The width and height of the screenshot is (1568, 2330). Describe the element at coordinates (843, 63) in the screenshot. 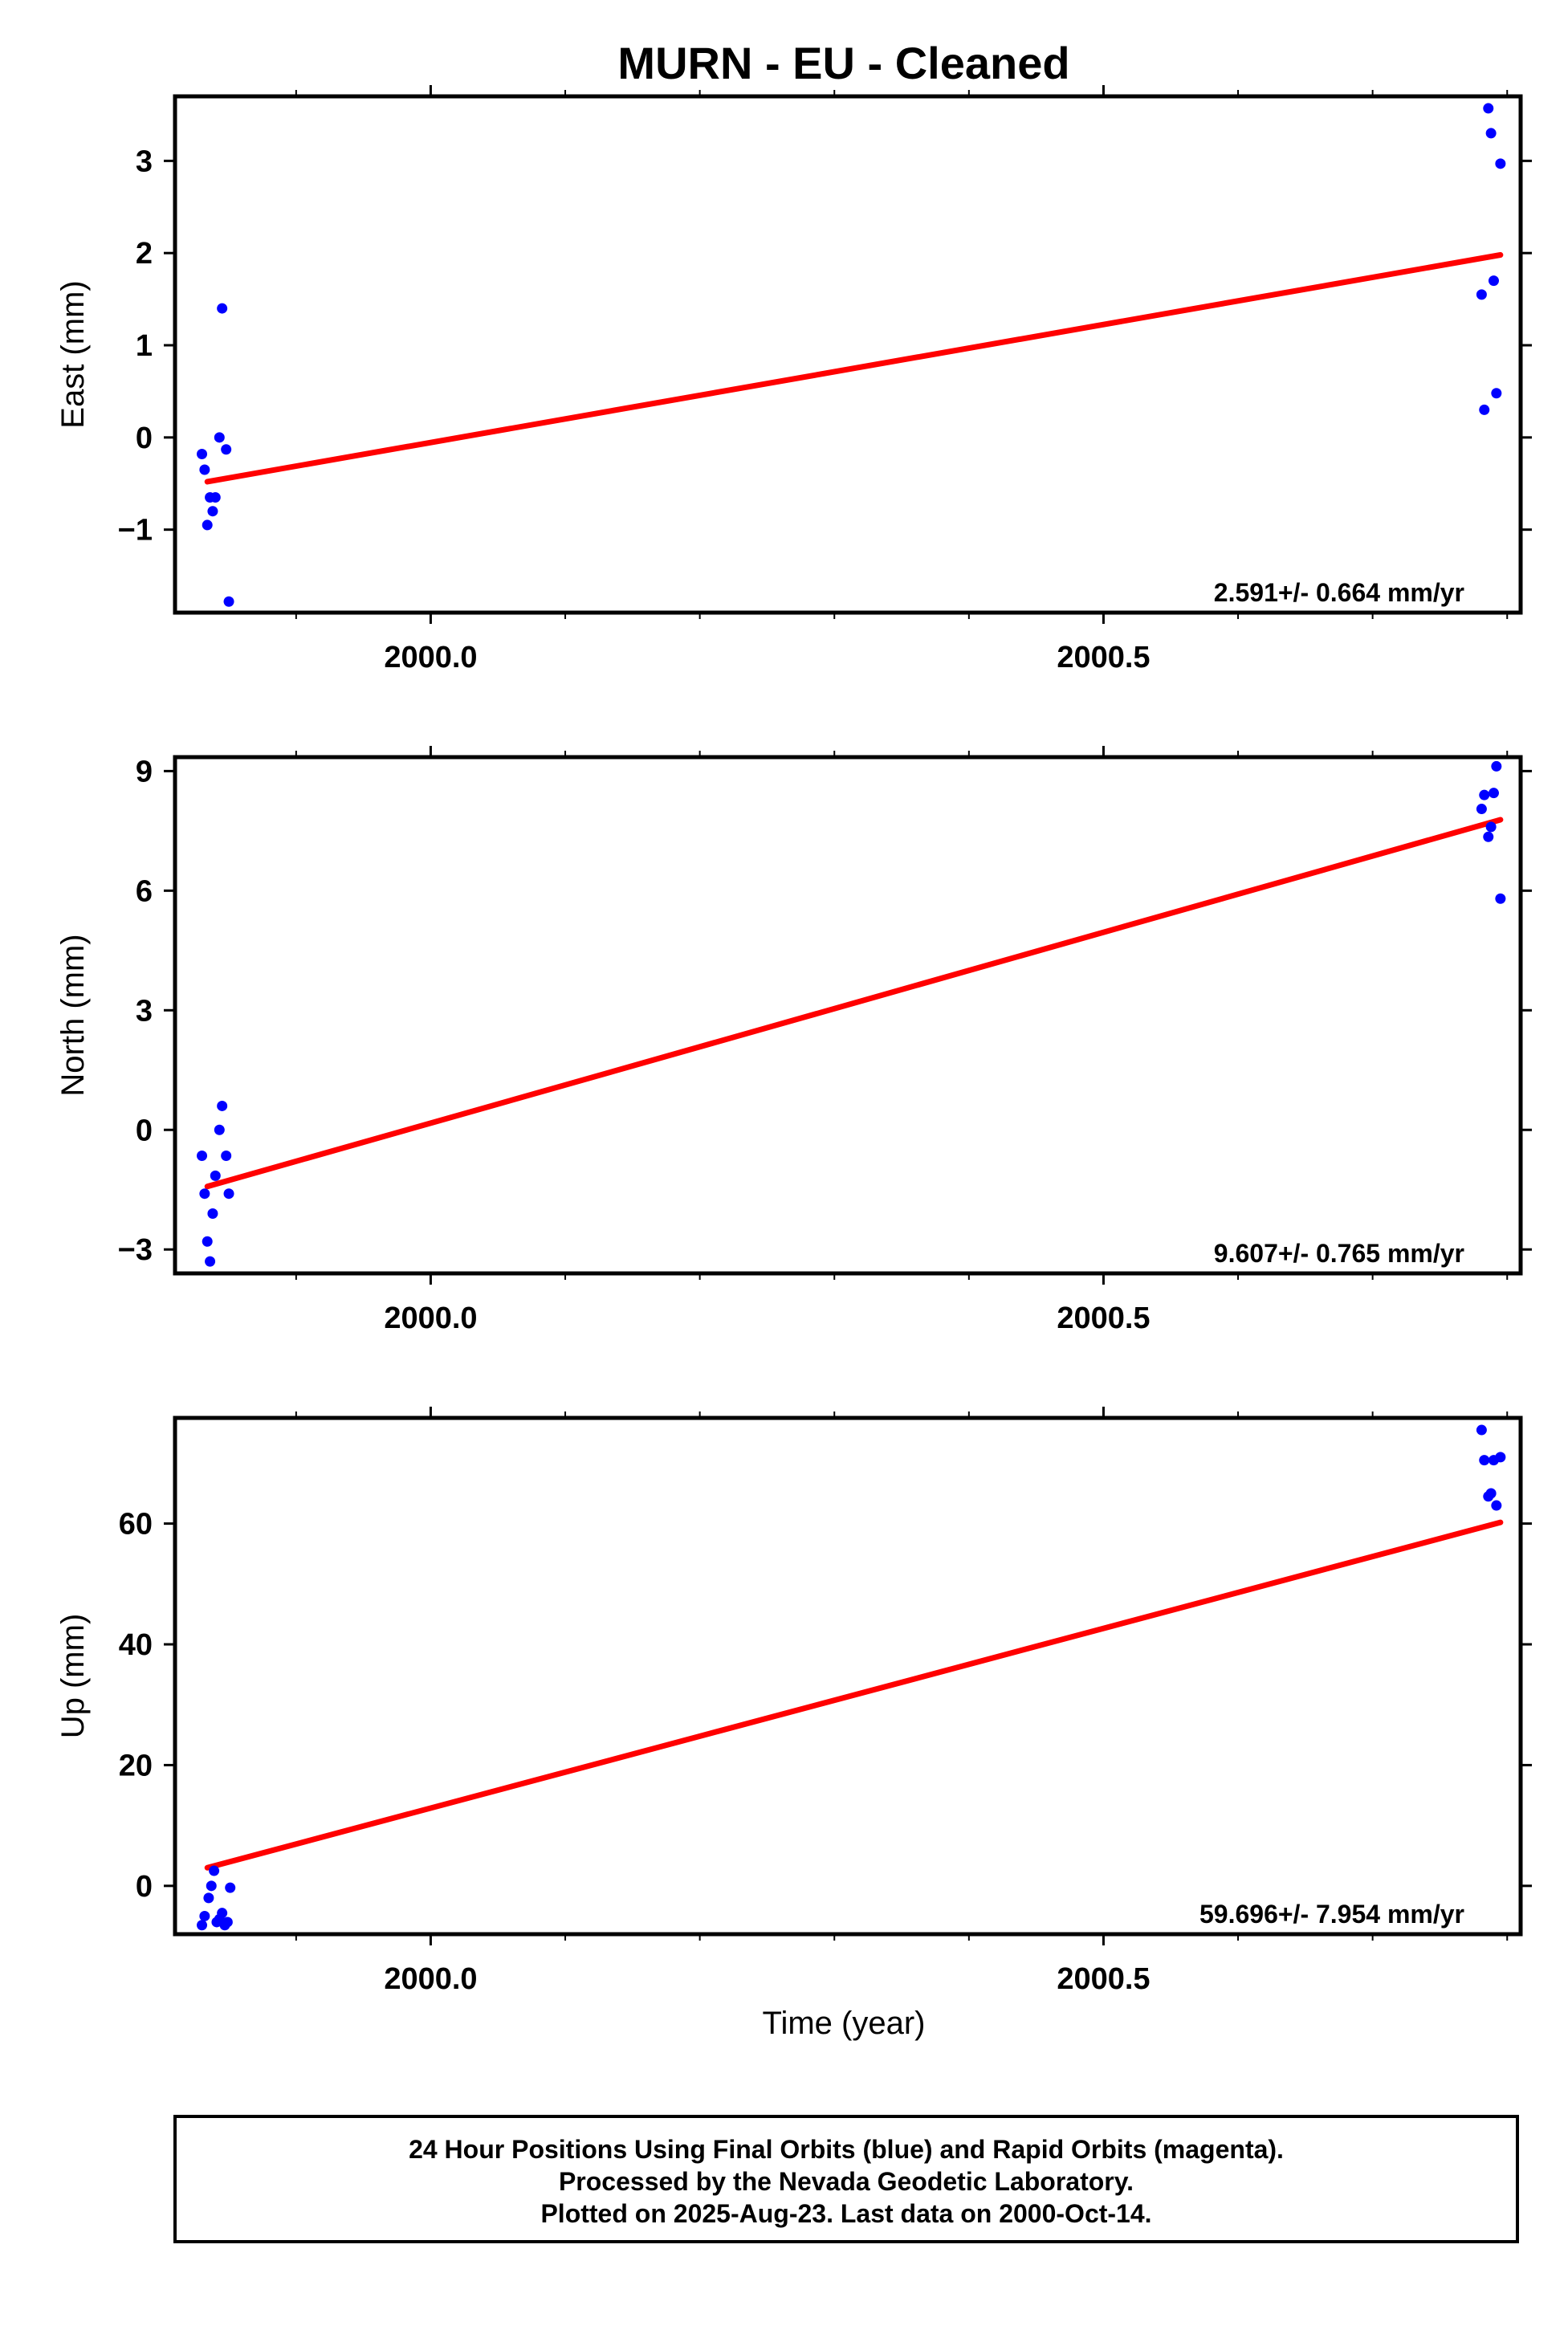

I see `chart-title: MURN - EU - Cleaned` at that location.